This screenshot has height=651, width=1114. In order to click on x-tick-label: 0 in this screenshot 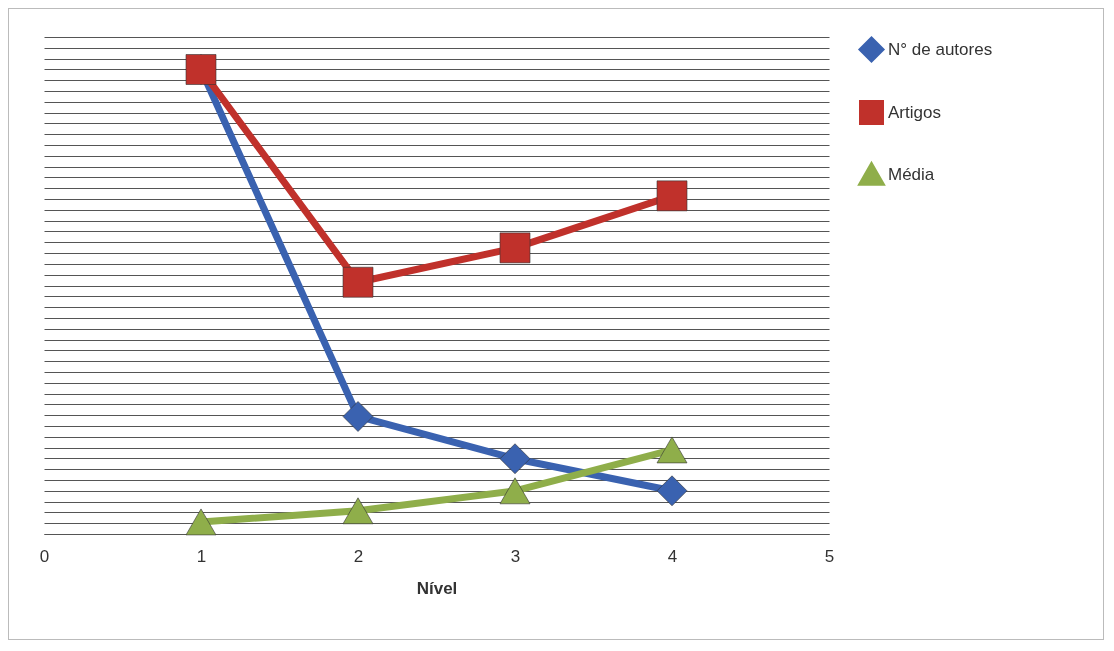, I will do `click(44, 556)`.